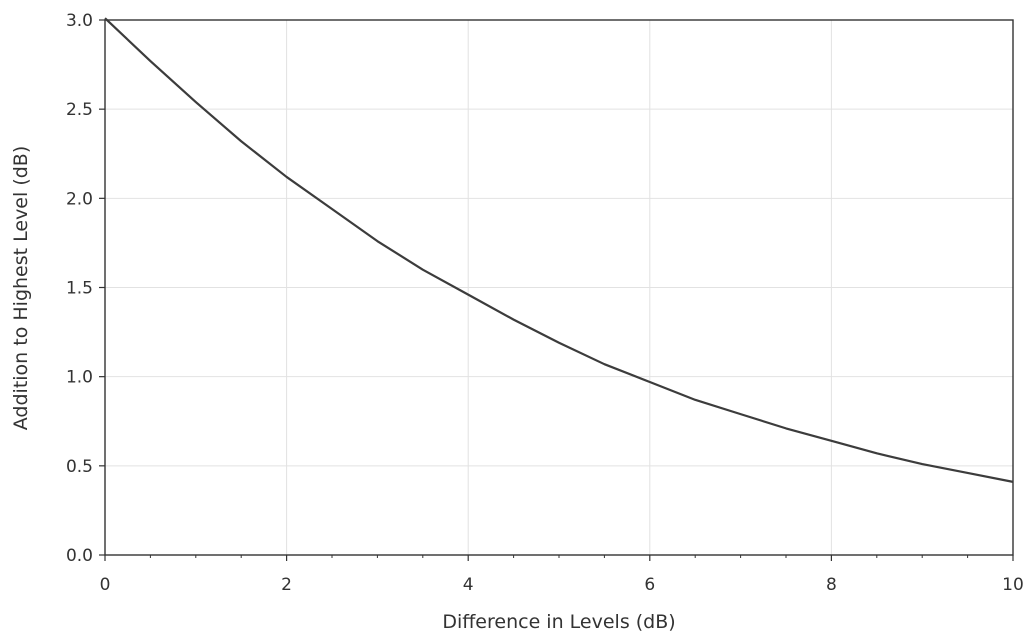 Image resolution: width=1031 pixels, height=635 pixels. I want to click on y-tick-label: 2.0, so click(79, 199).